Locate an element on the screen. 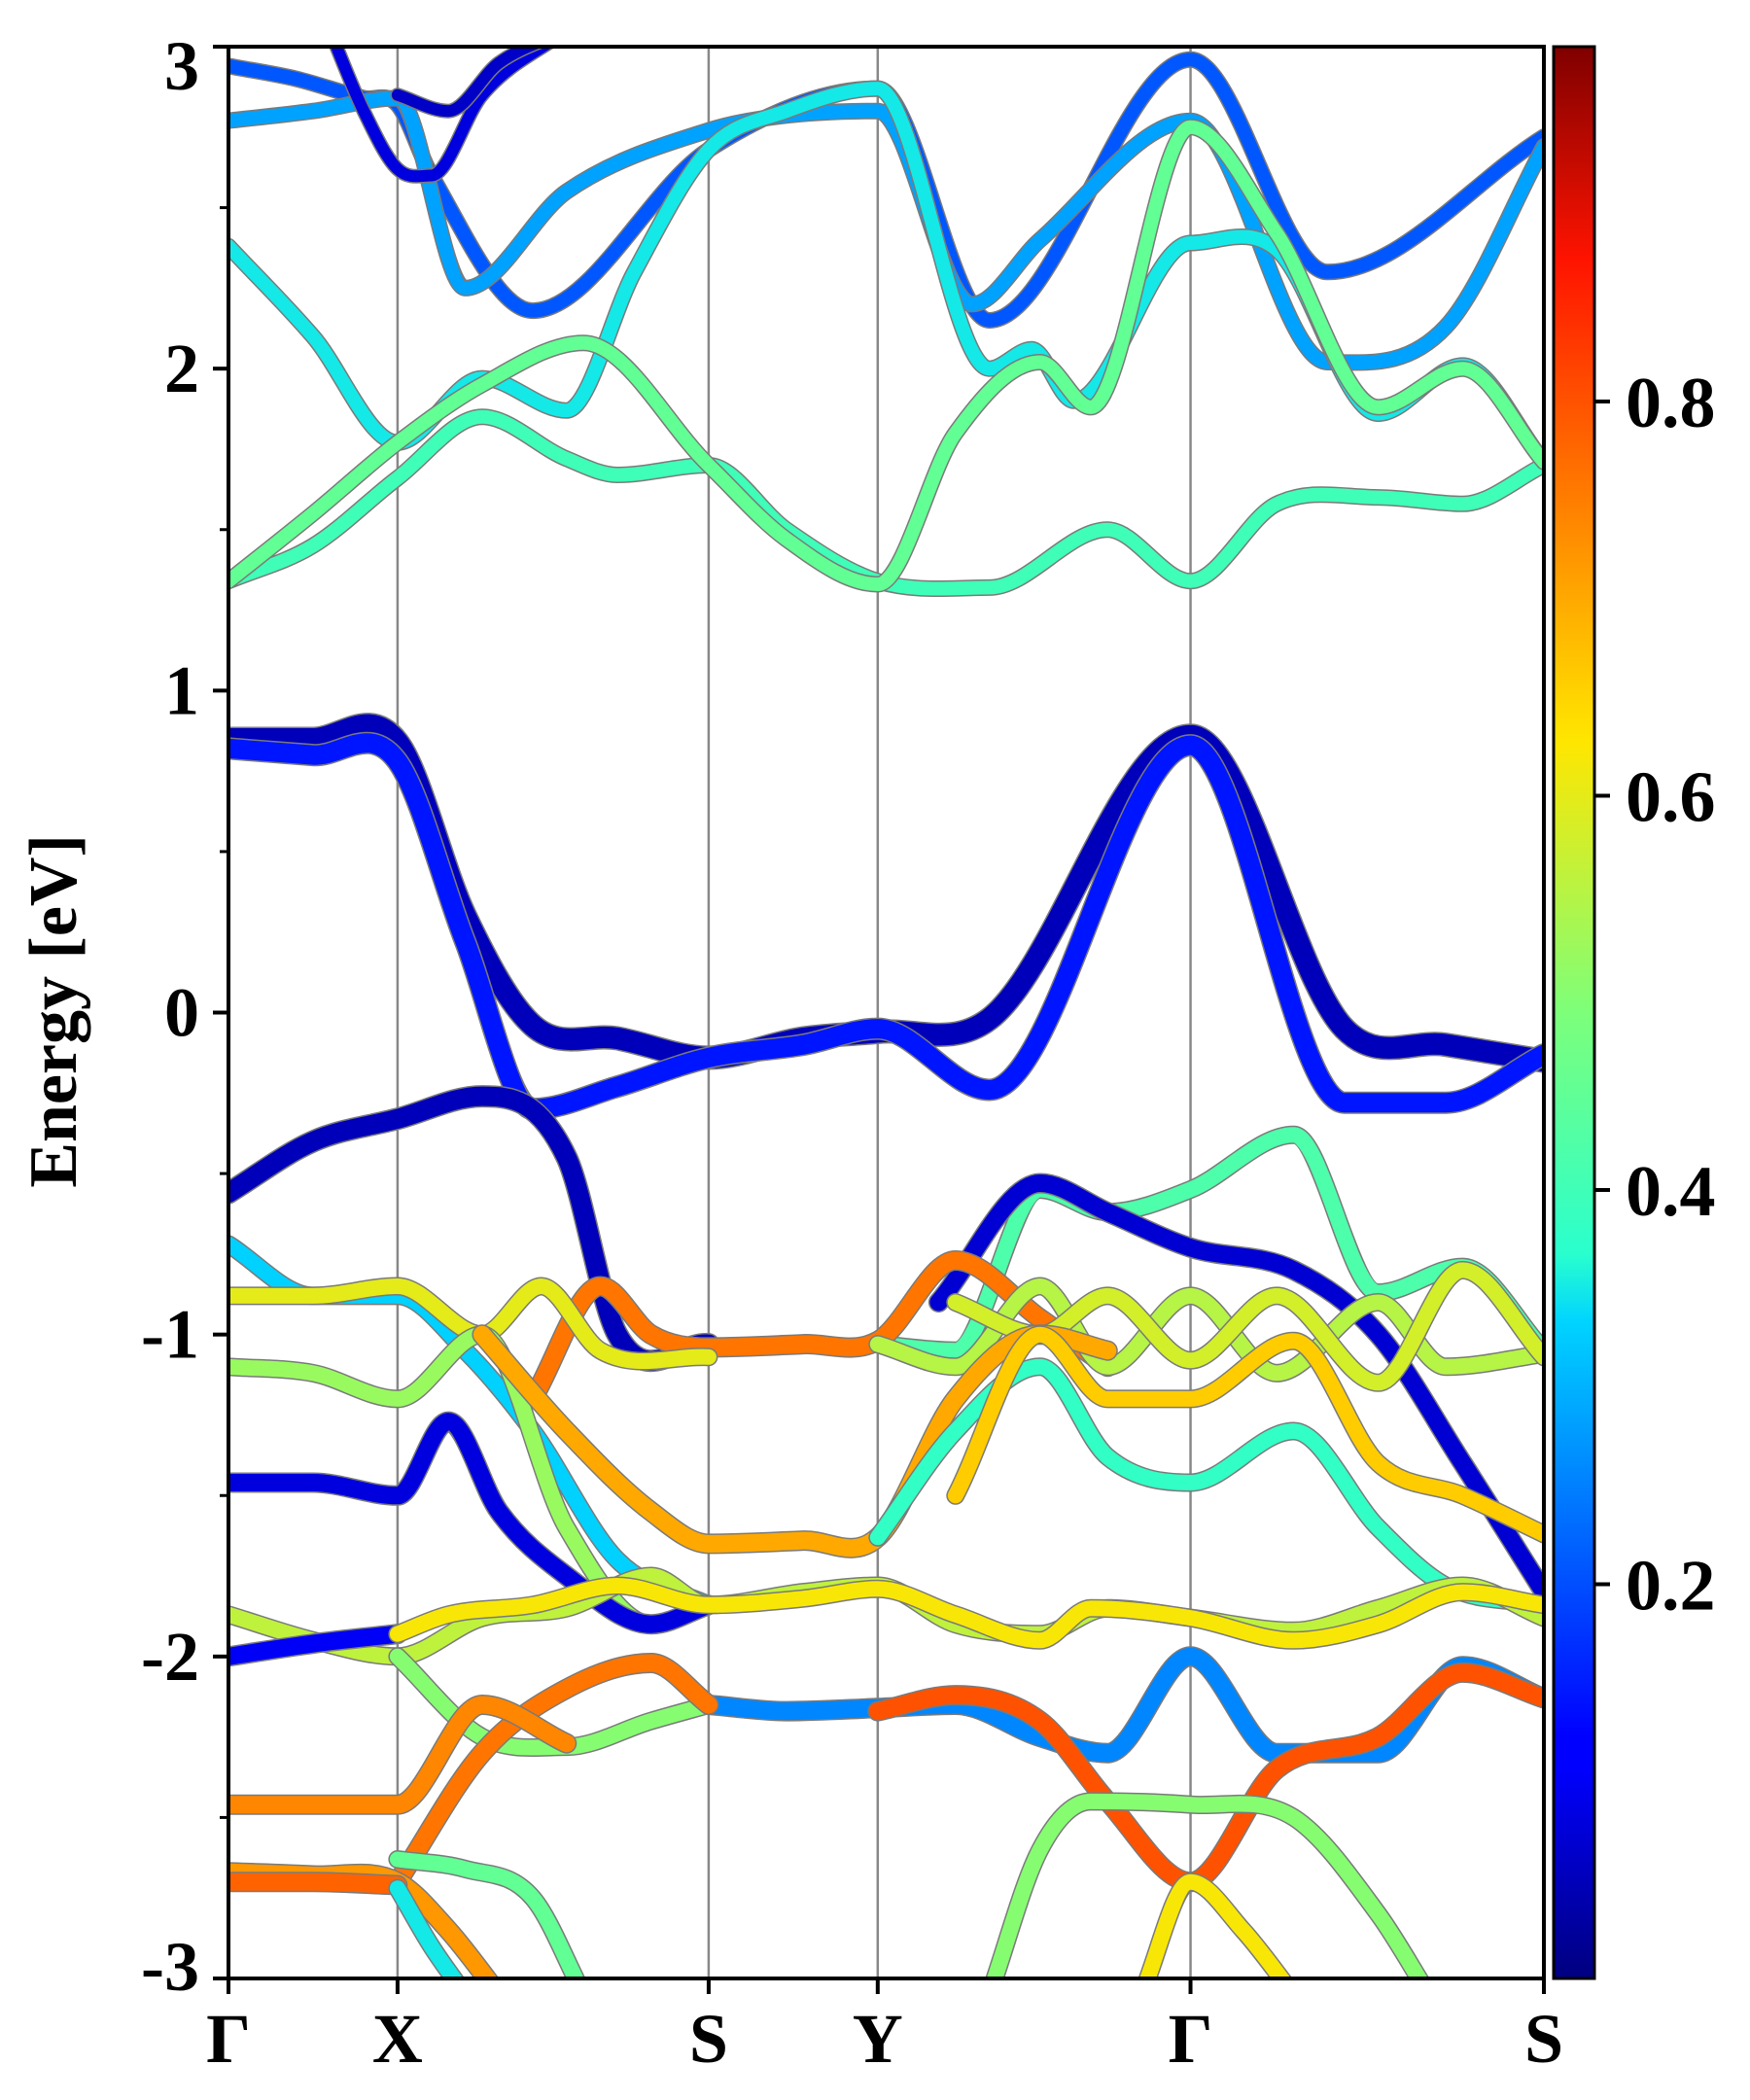 The width and height of the screenshot is (1750, 2100). colorbar-tick-label: 0.6 is located at coordinates (1671, 797).